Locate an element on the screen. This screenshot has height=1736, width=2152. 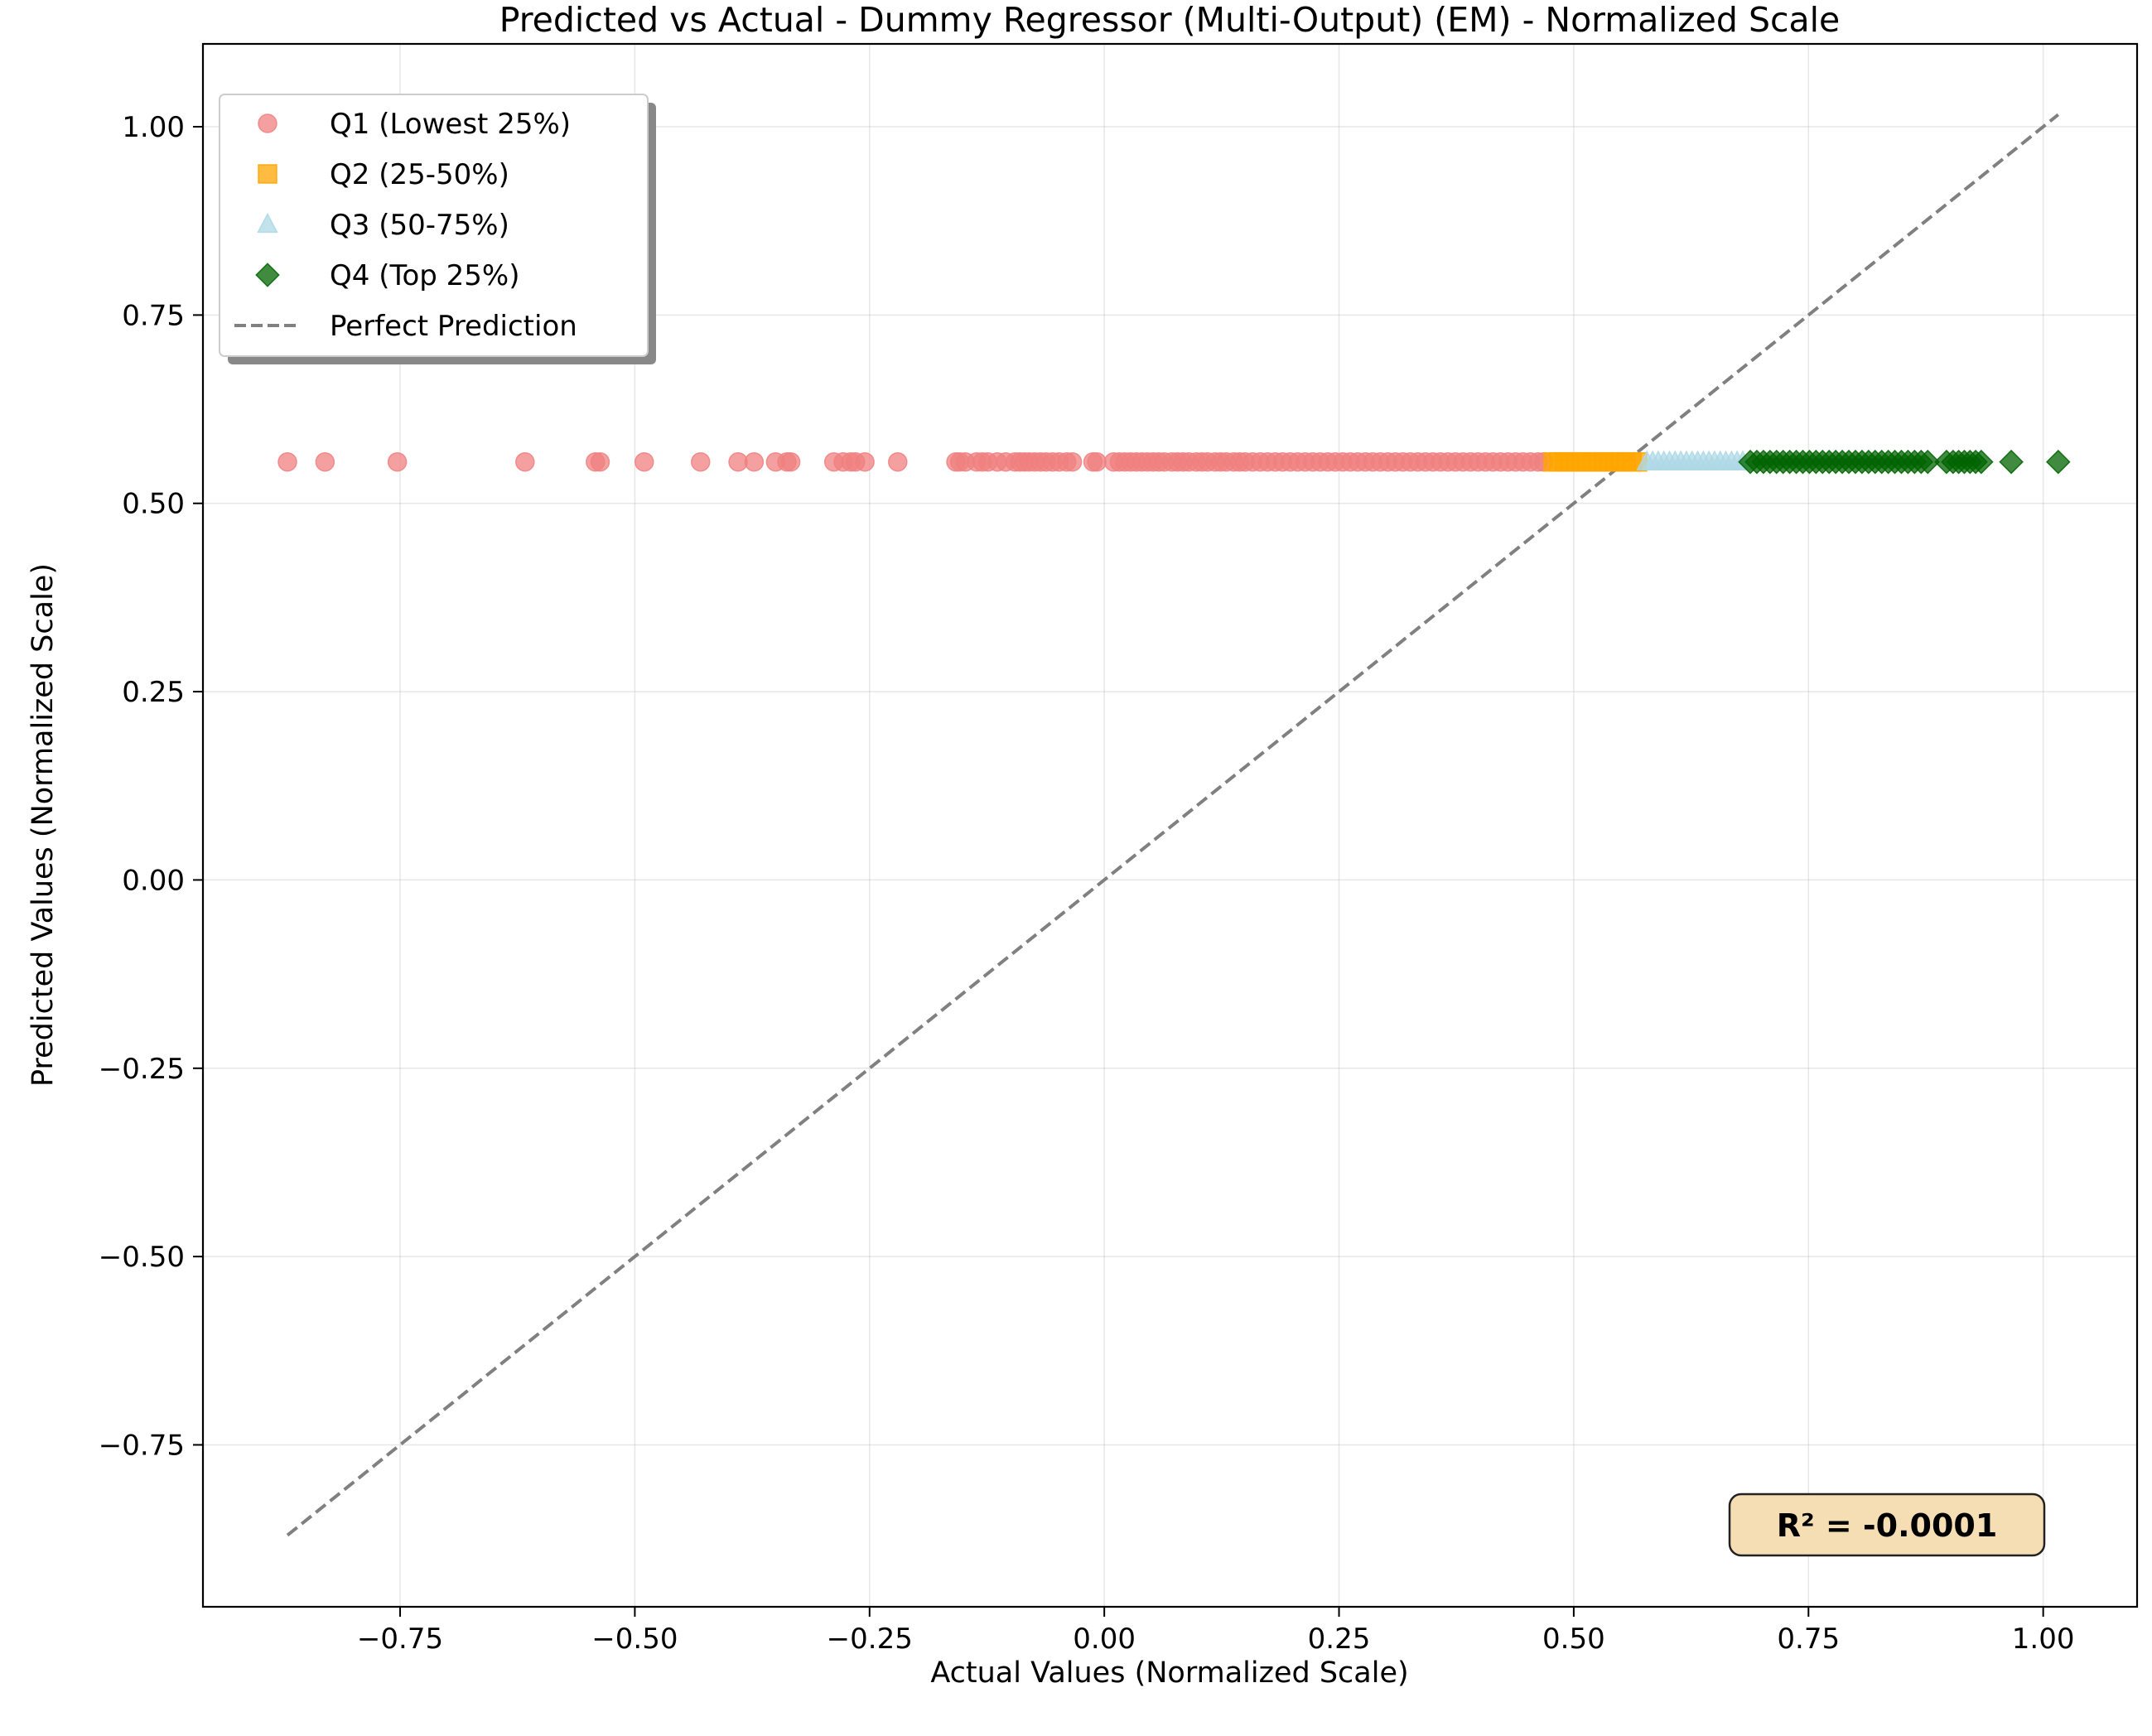
data-points is located at coordinates (1174, 462).